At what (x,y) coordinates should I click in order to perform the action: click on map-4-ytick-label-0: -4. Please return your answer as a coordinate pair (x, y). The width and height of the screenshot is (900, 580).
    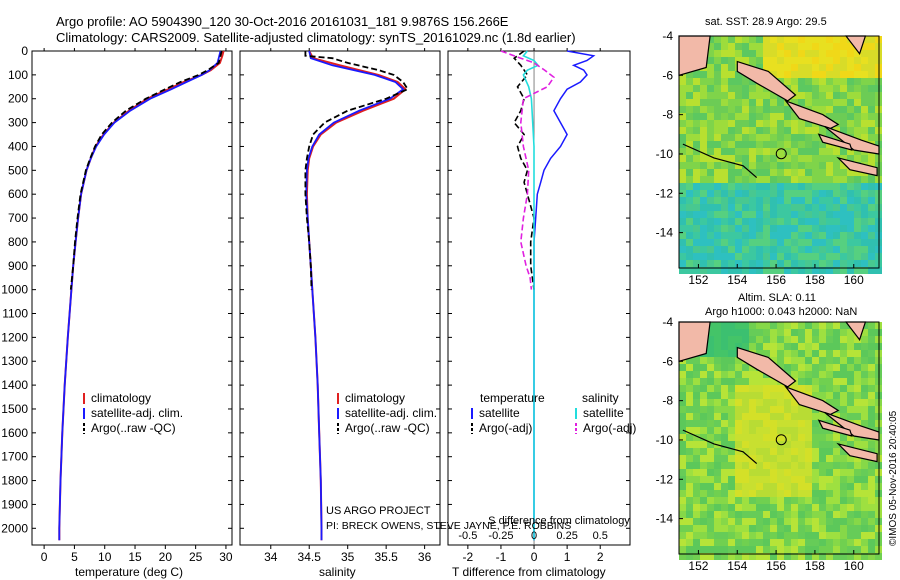
    Looking at the image, I should click on (667, 322).